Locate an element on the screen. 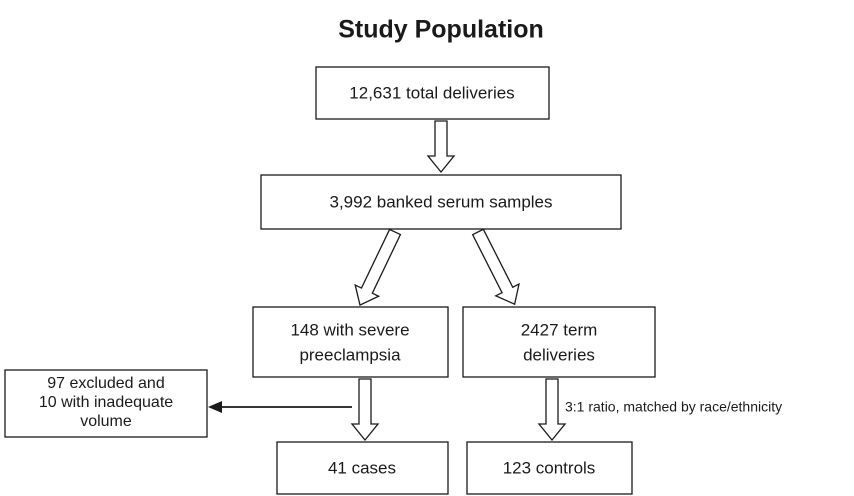 This screenshot has width=854, height=496. edge-label: 3:1 ratio, matched by race/ethnicity is located at coordinates (673, 407).